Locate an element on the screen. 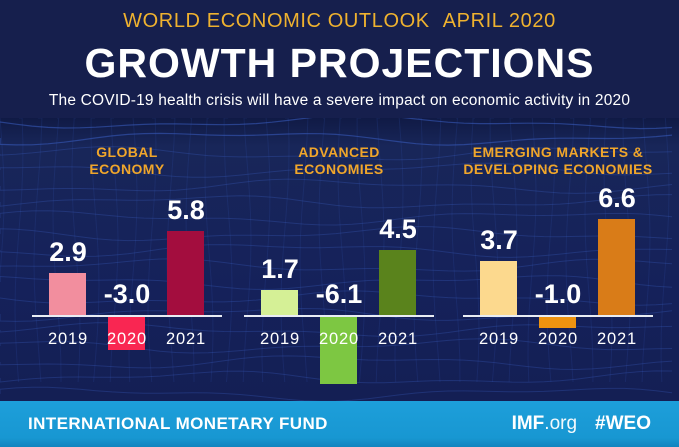 This screenshot has width=679, height=447. imf-site-bold: IMF is located at coordinates (528, 423).